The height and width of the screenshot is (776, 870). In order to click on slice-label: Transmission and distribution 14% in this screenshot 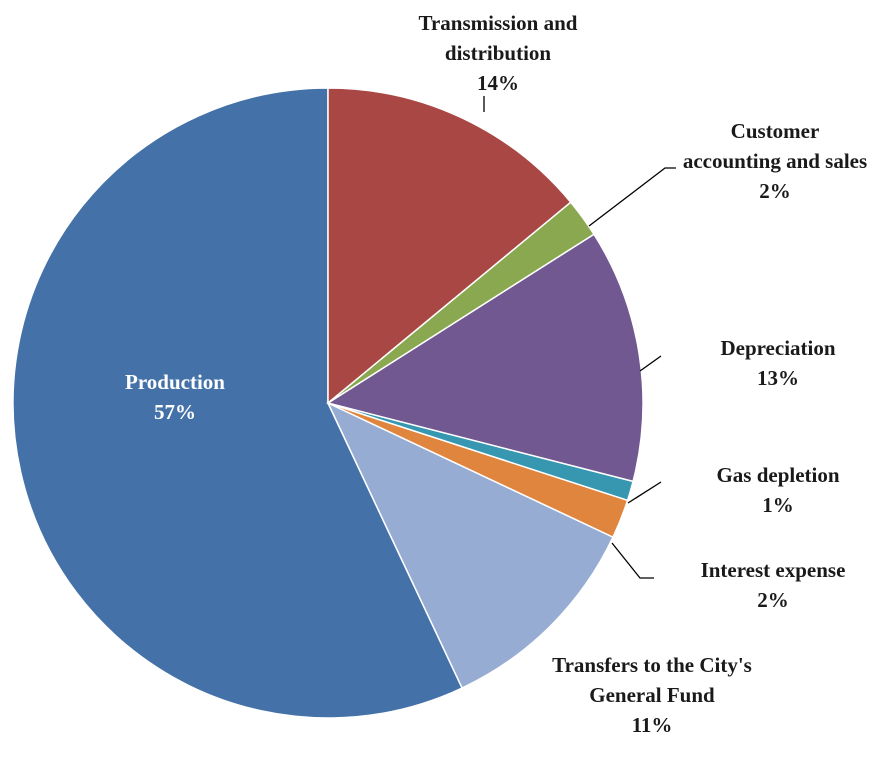, I will do `click(498, 53)`.